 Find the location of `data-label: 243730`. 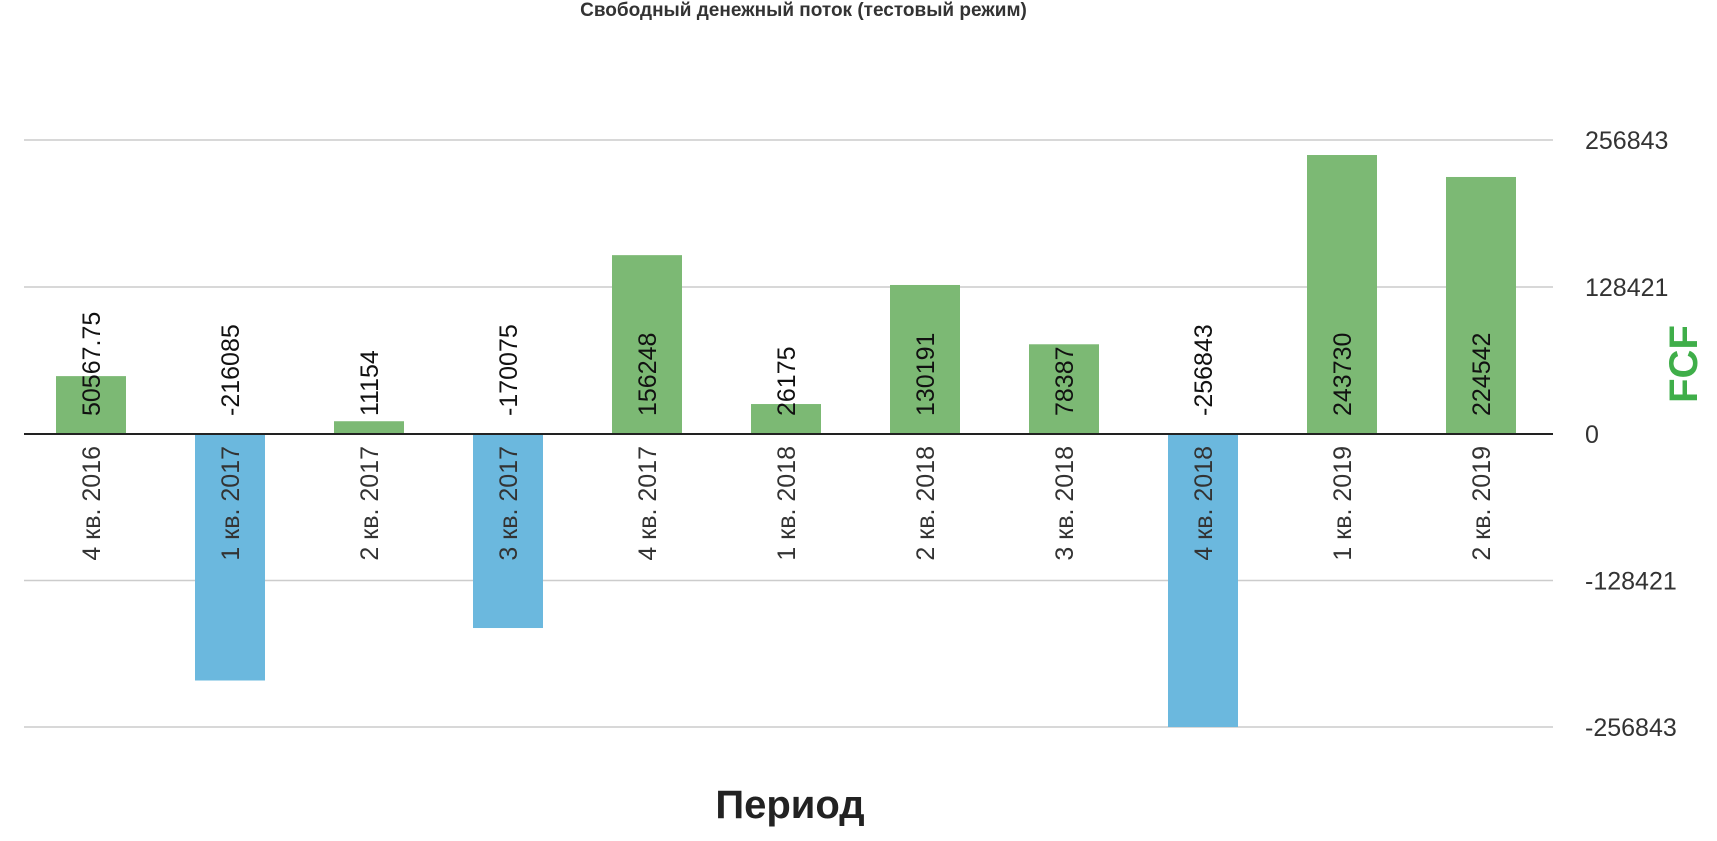

data-label: 243730 is located at coordinates (1343, 374).